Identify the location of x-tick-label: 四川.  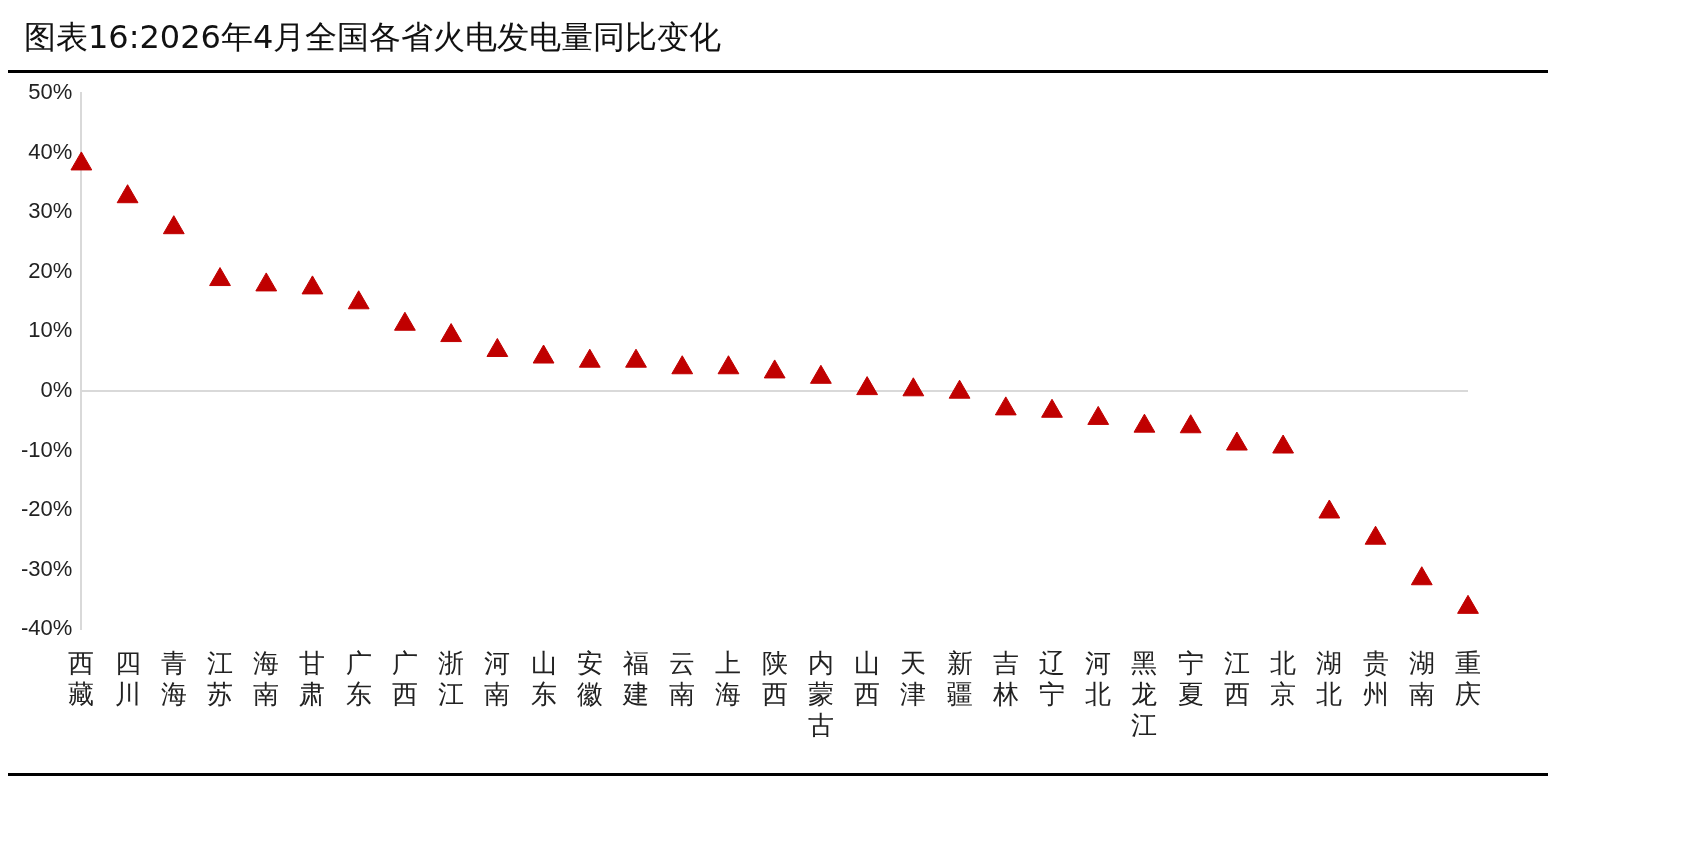
(127, 678).